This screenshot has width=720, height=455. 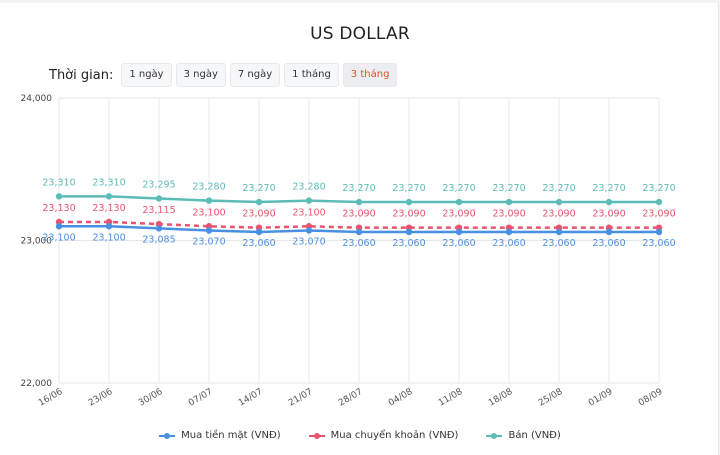 I want to click on chart-title: US DOLLAR, so click(x=360, y=34).